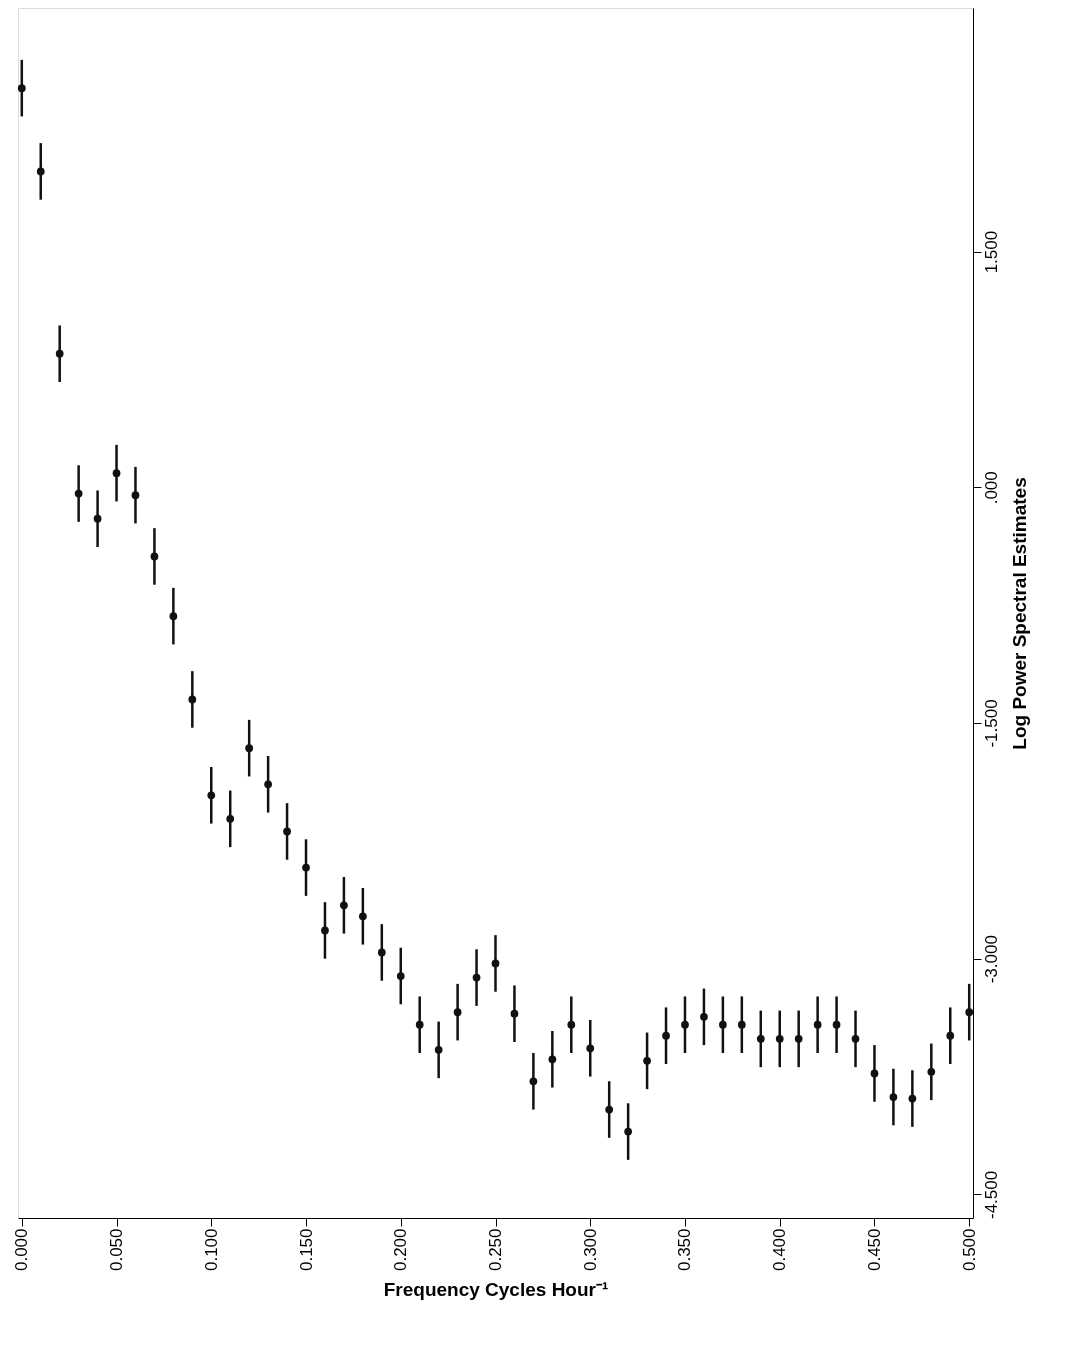 The height and width of the screenshot is (1370, 1086). I want to click on x-axis-title: Frequency Cycles Hour⁻¹, so click(496, 1290).